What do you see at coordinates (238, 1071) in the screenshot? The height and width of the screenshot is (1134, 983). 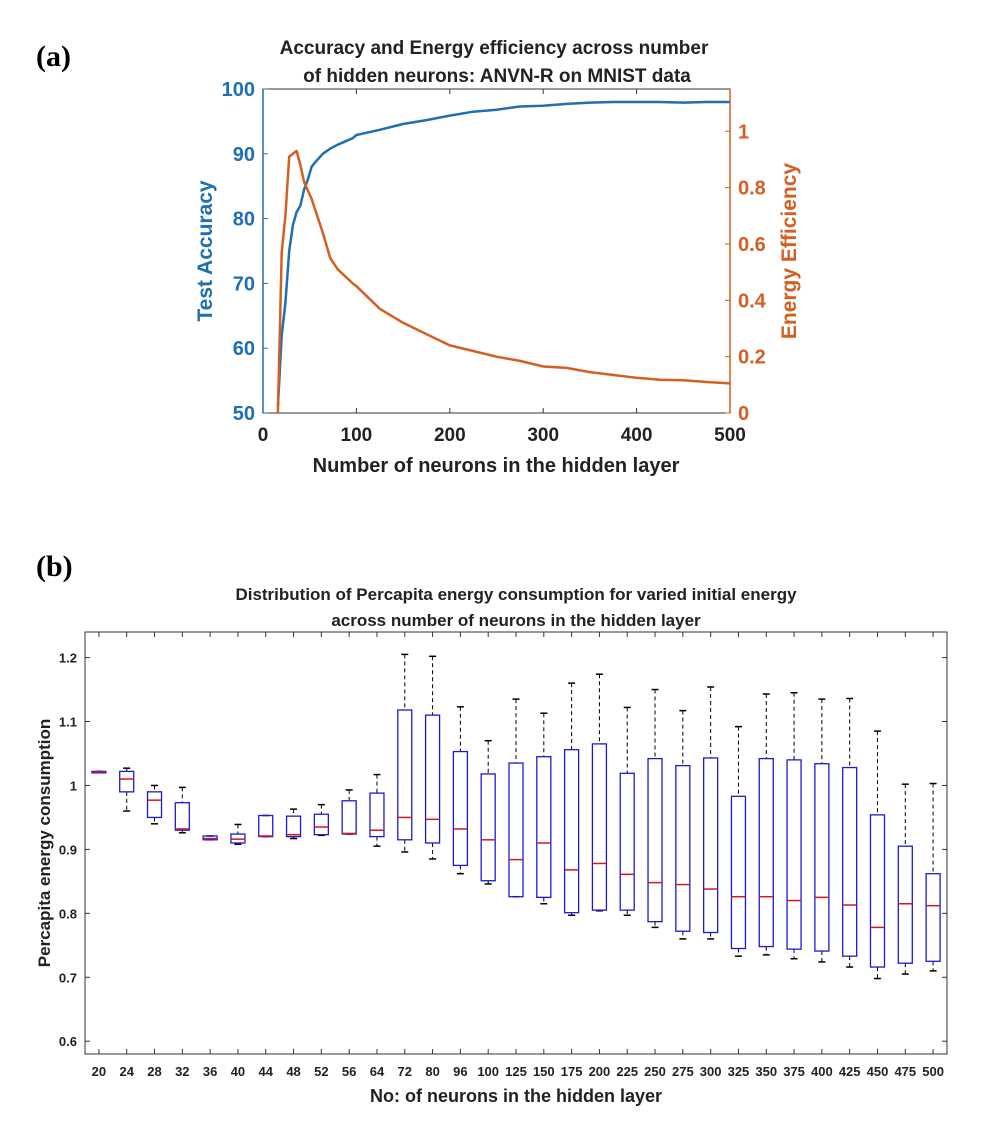 I see `chart-b-x-tick-label: 40` at bounding box center [238, 1071].